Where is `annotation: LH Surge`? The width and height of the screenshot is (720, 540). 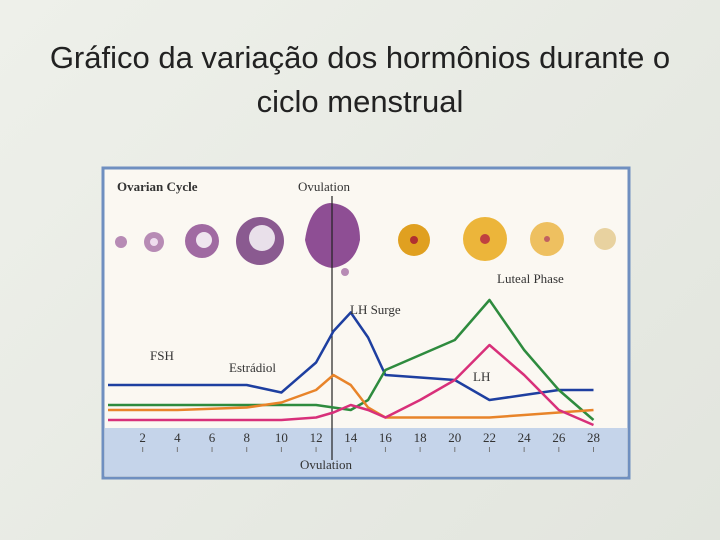
annotation: LH Surge is located at coordinates (375, 309).